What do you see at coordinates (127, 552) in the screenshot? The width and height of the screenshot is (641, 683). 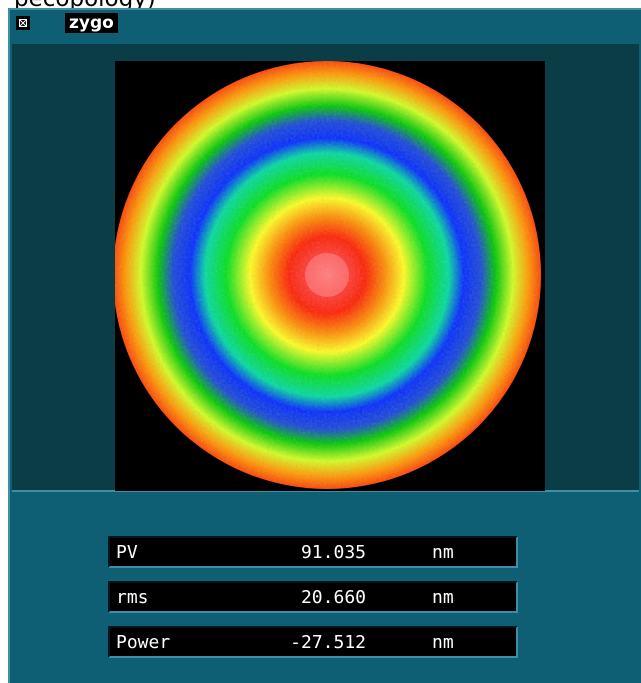 I see `metric-label: PV` at bounding box center [127, 552].